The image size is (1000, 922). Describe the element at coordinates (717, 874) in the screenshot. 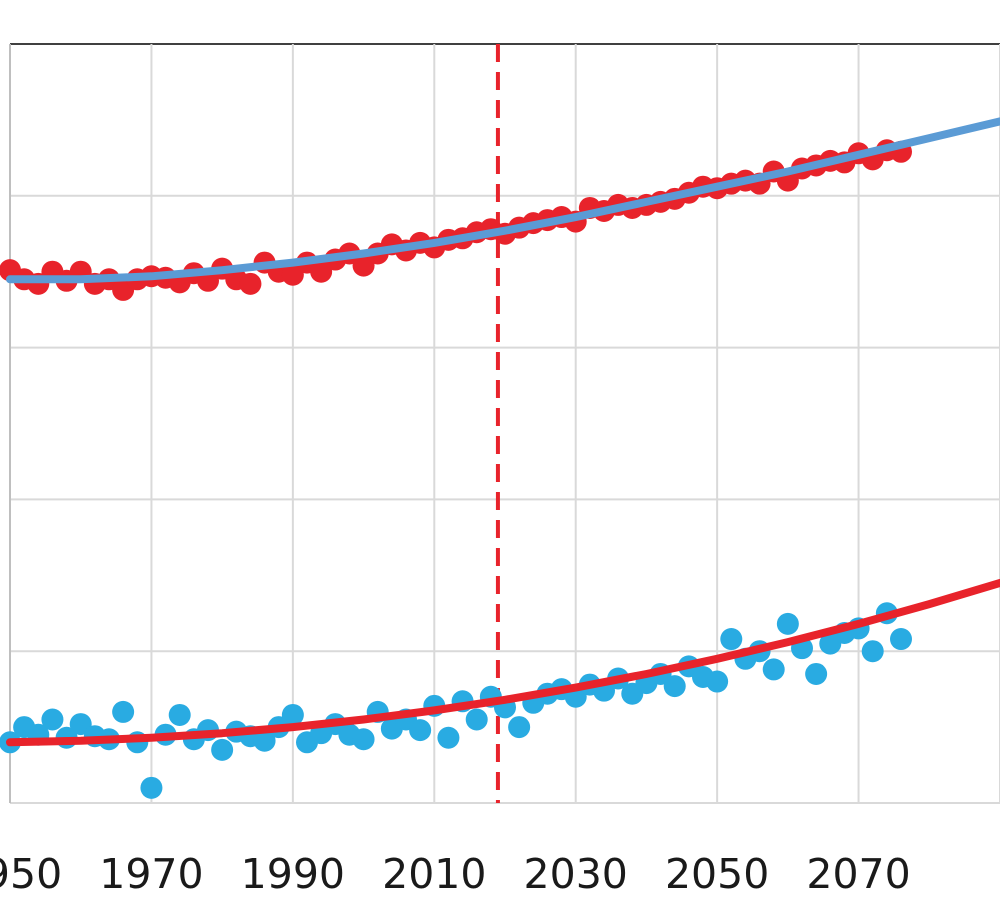

I see `x-tick-label: 2050` at that location.